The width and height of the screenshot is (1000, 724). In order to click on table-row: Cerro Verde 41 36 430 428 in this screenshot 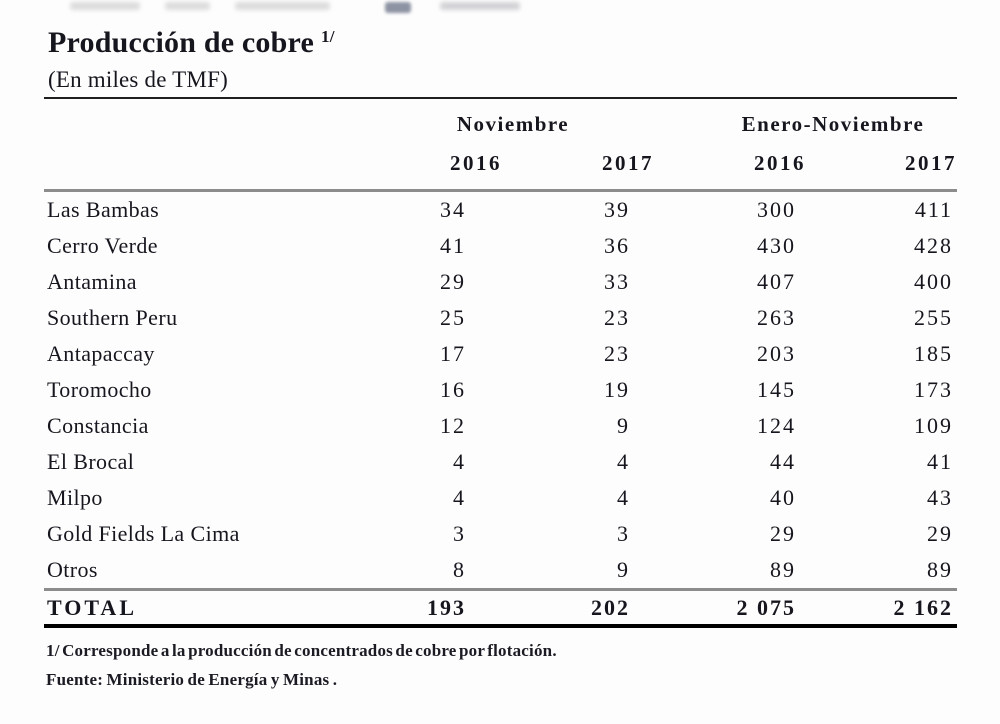, I will do `click(500, 246)`.